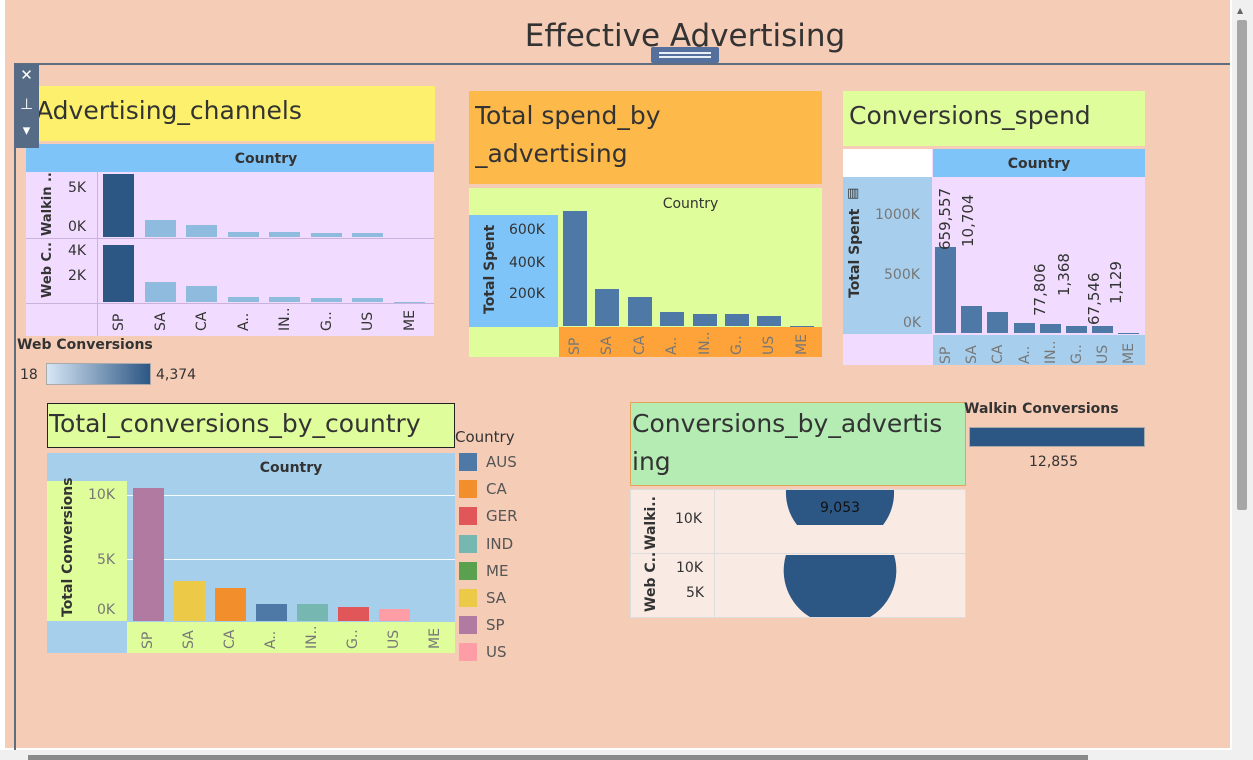  What do you see at coordinates (651, 523) in the screenshot?
I see `walkin-row-label: Walki..` at bounding box center [651, 523].